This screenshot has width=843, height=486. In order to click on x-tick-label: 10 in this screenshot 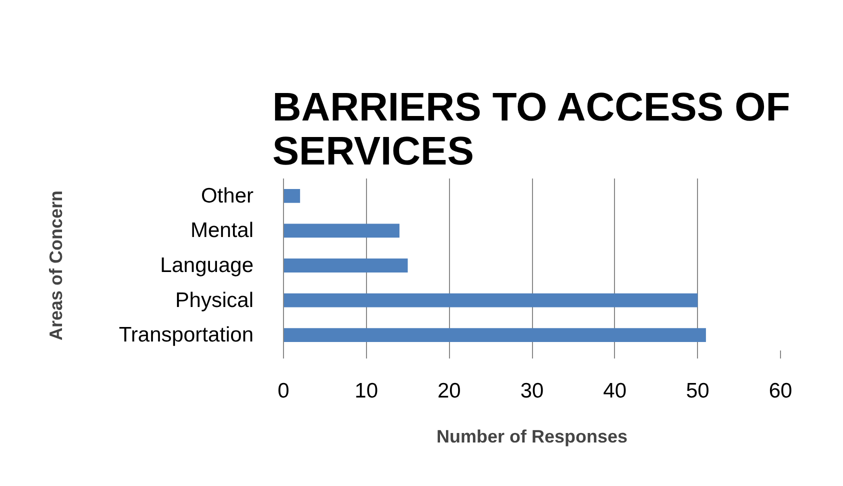, I will do `click(366, 391)`.